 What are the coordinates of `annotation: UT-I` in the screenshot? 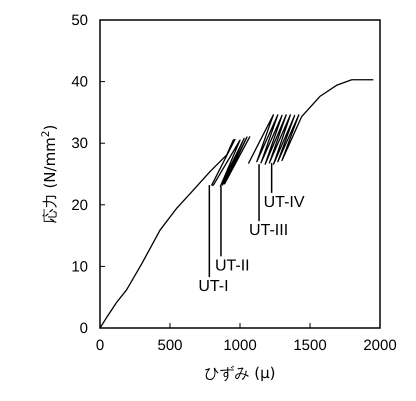 It's located at (213, 287).